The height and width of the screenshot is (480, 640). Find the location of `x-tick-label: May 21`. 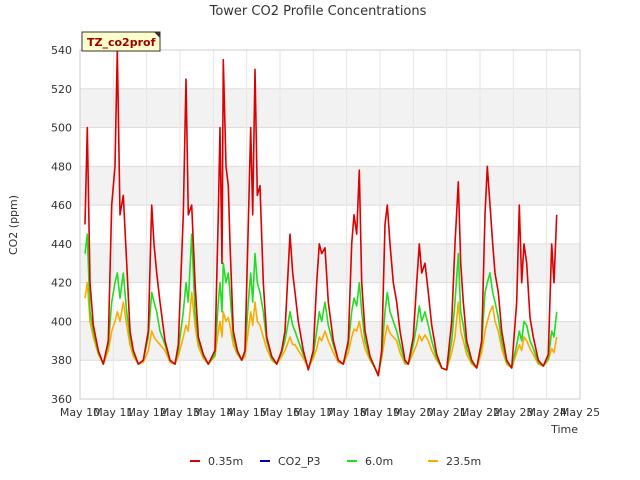

x-tick-label: May 21 is located at coordinates (447, 412).